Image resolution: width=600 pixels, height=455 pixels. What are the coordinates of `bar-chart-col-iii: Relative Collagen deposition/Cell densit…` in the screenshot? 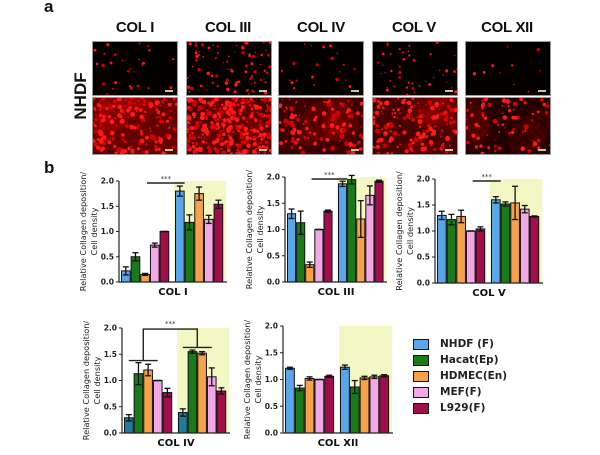 It's located at (320, 234).